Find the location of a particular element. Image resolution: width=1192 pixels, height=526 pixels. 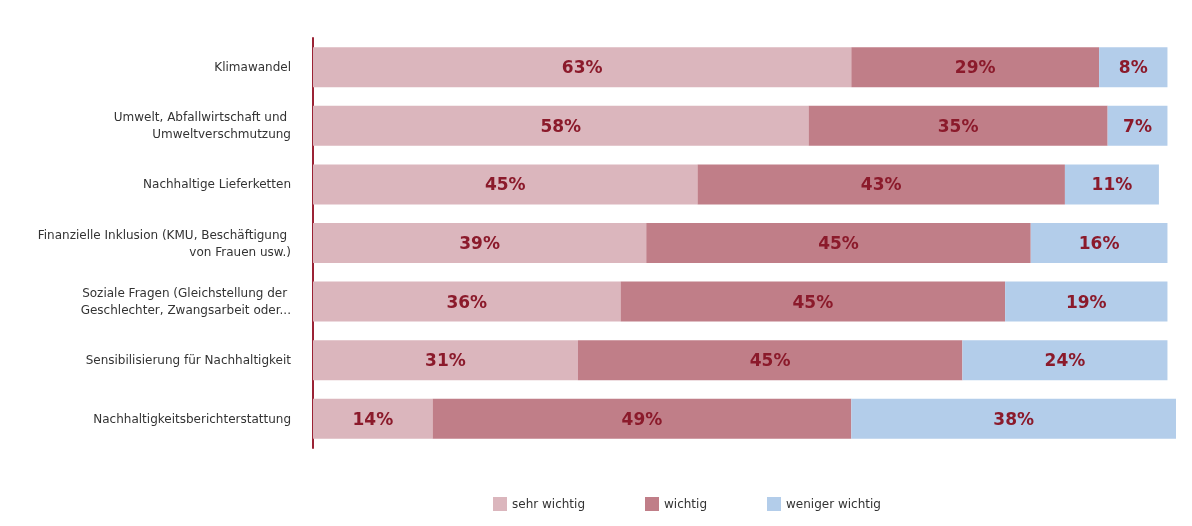

data-label: 29% is located at coordinates (975, 67).